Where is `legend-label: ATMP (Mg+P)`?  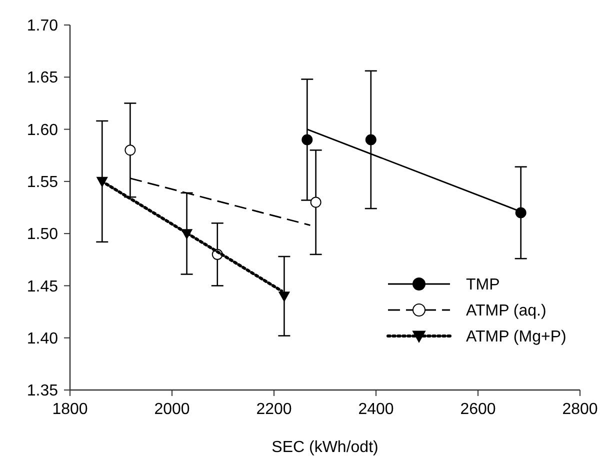
legend-label: ATMP (Mg+P) is located at coordinates (516, 337).